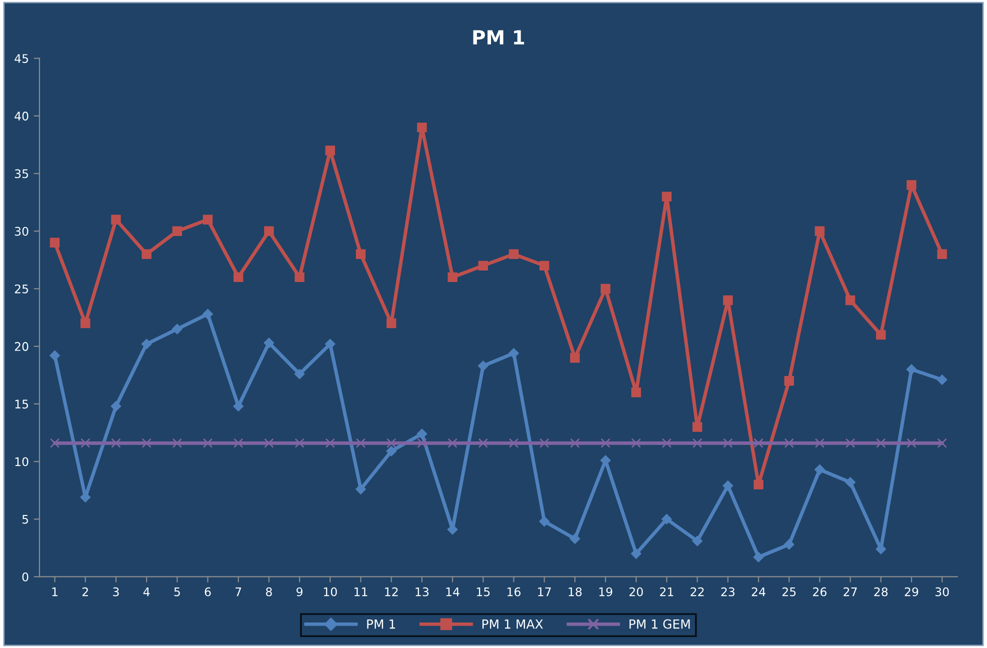  What do you see at coordinates (177, 592) in the screenshot?
I see `x-tick-label: 5` at bounding box center [177, 592].